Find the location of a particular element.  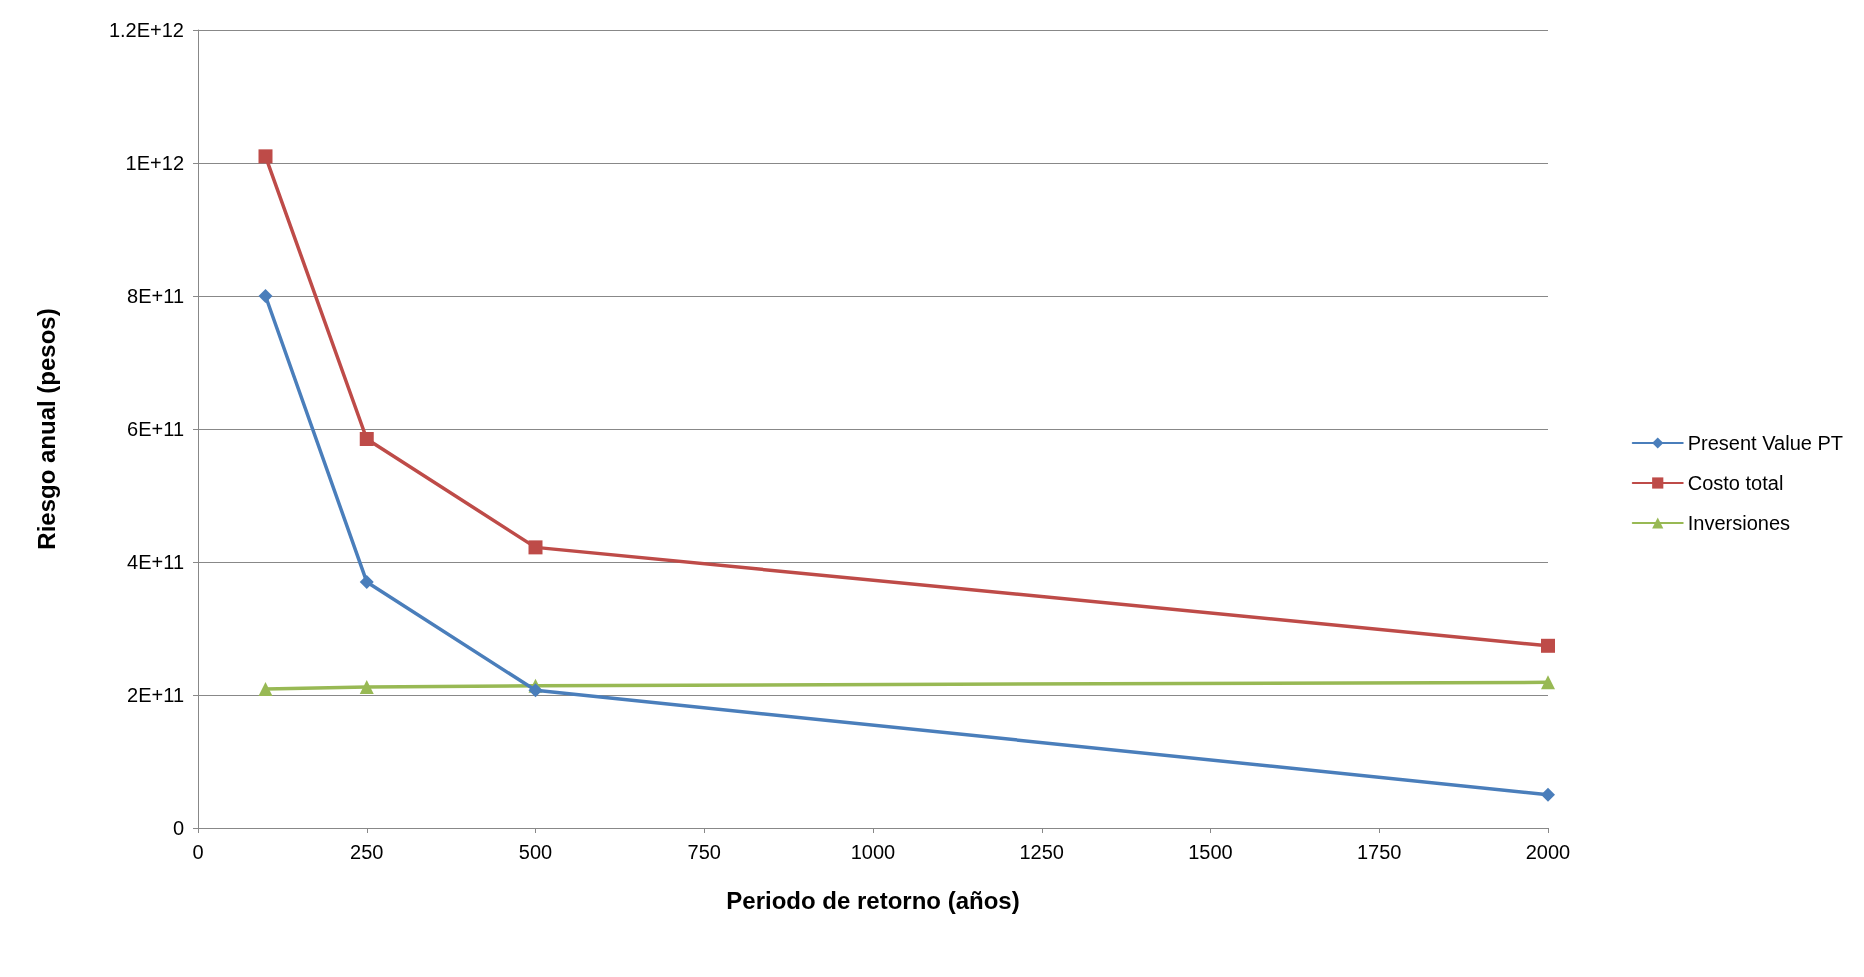

x-tick-label: 500 is located at coordinates (535, 852).